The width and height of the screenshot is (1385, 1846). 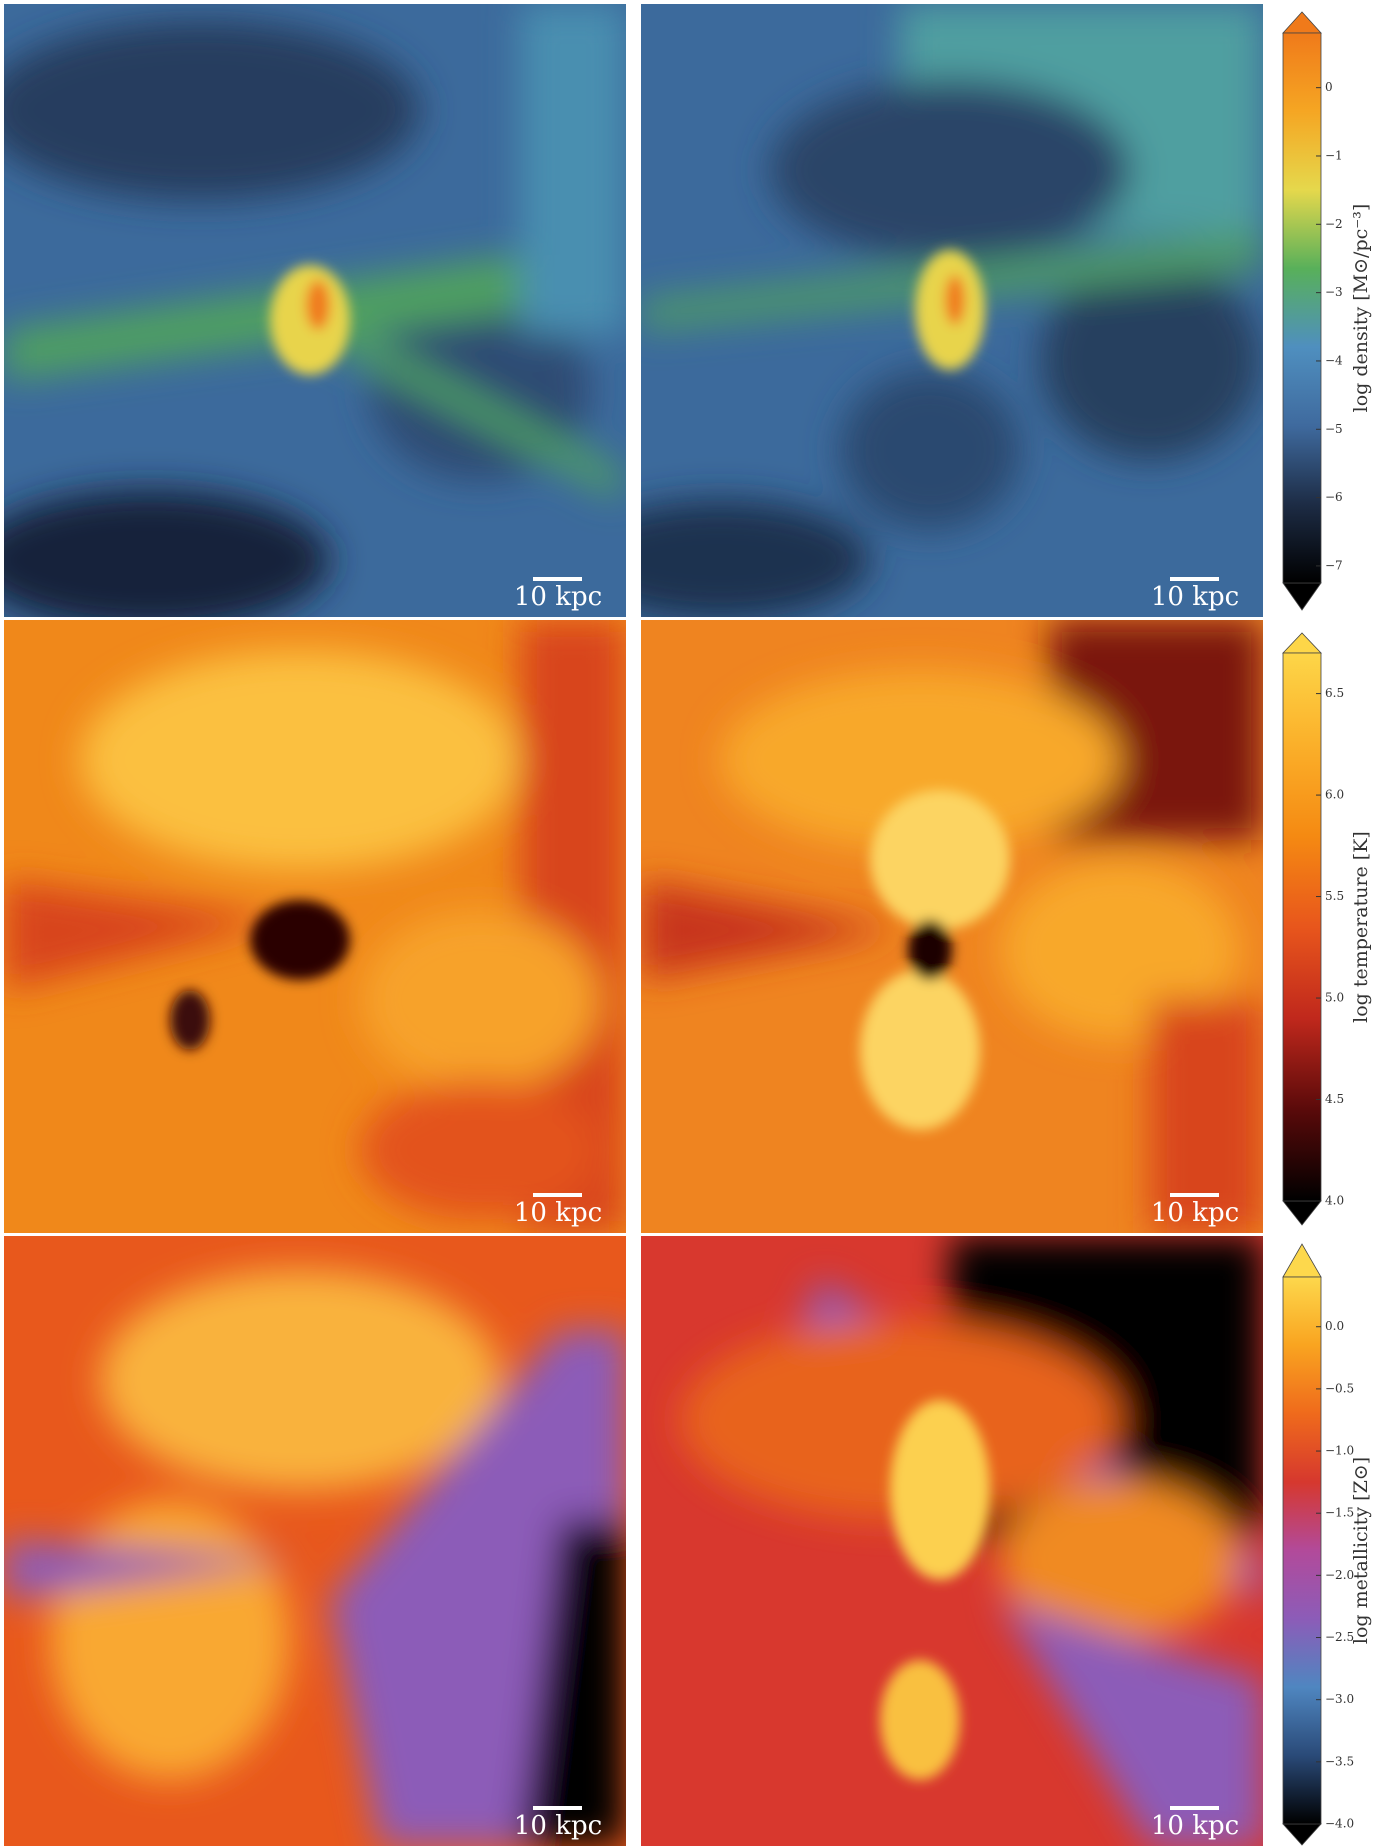 What do you see at coordinates (1334, 360) in the screenshot?
I see `tick-label: −4` at bounding box center [1334, 360].